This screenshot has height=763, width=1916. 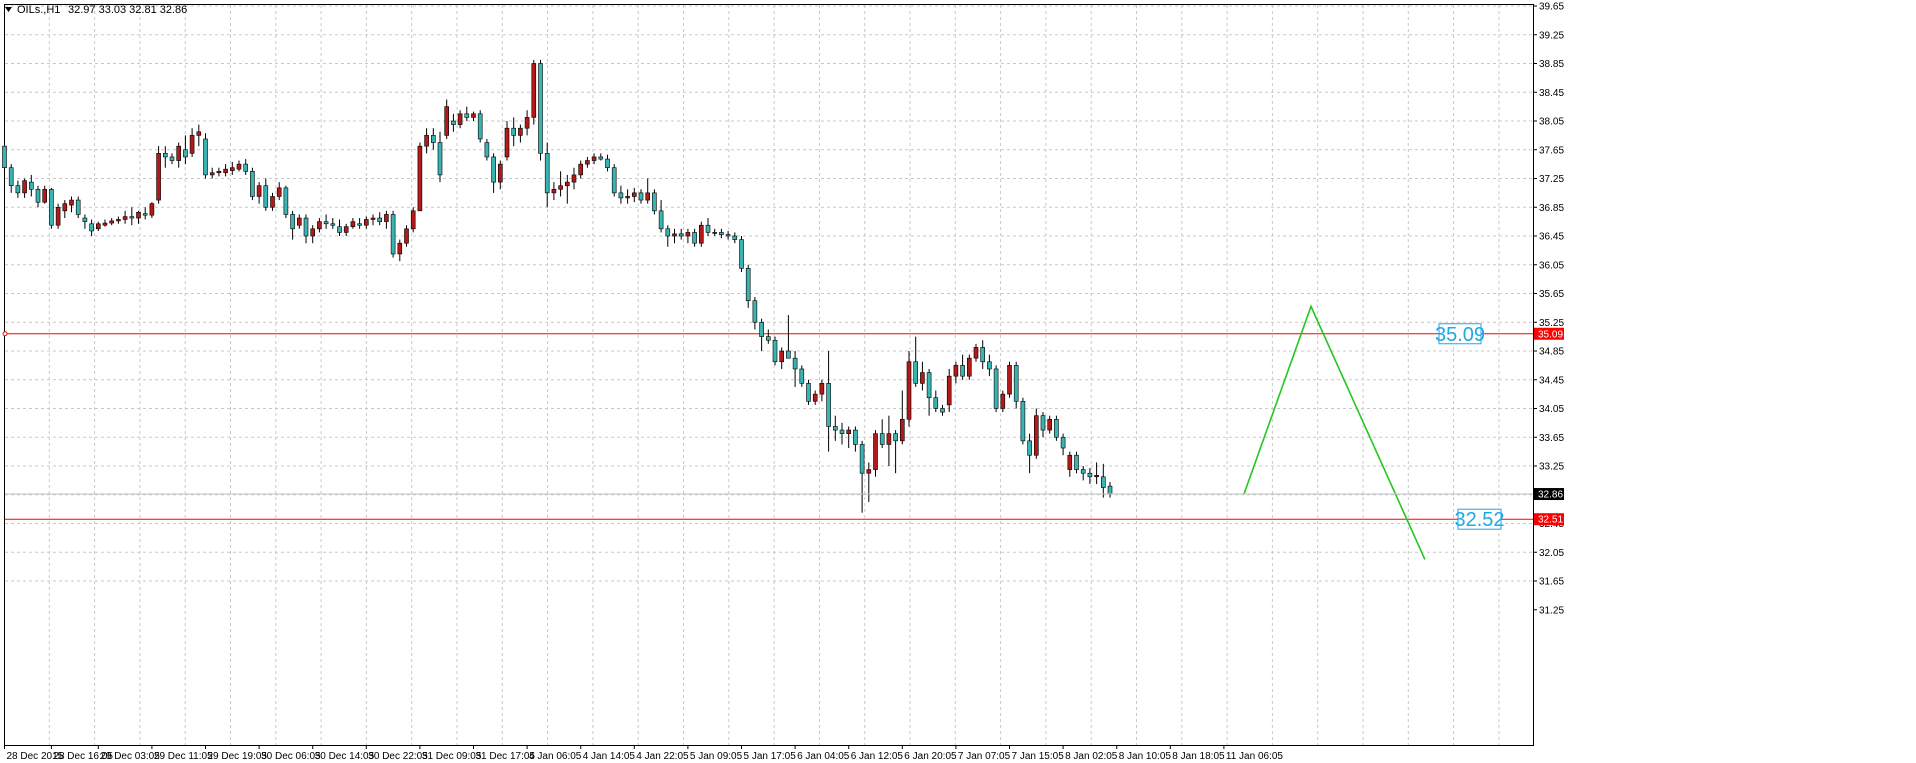 I want to click on chart-header: OILs.,H1 32.97 33.03 32.81 32.86, so click(x=96, y=10).